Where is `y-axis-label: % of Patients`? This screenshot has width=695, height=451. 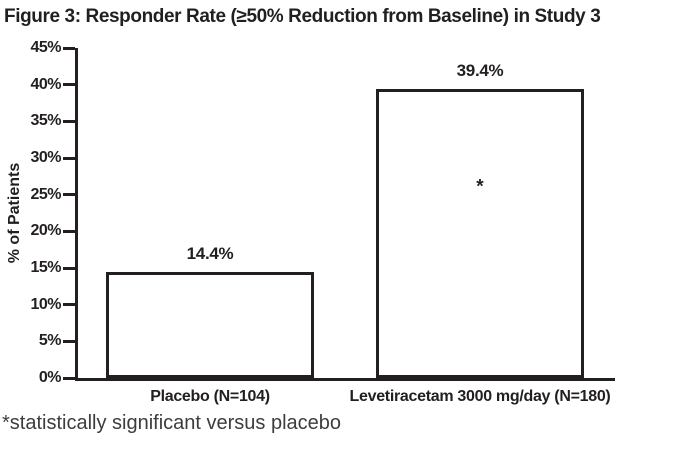
y-axis-label: % of Patients is located at coordinates (14, 213).